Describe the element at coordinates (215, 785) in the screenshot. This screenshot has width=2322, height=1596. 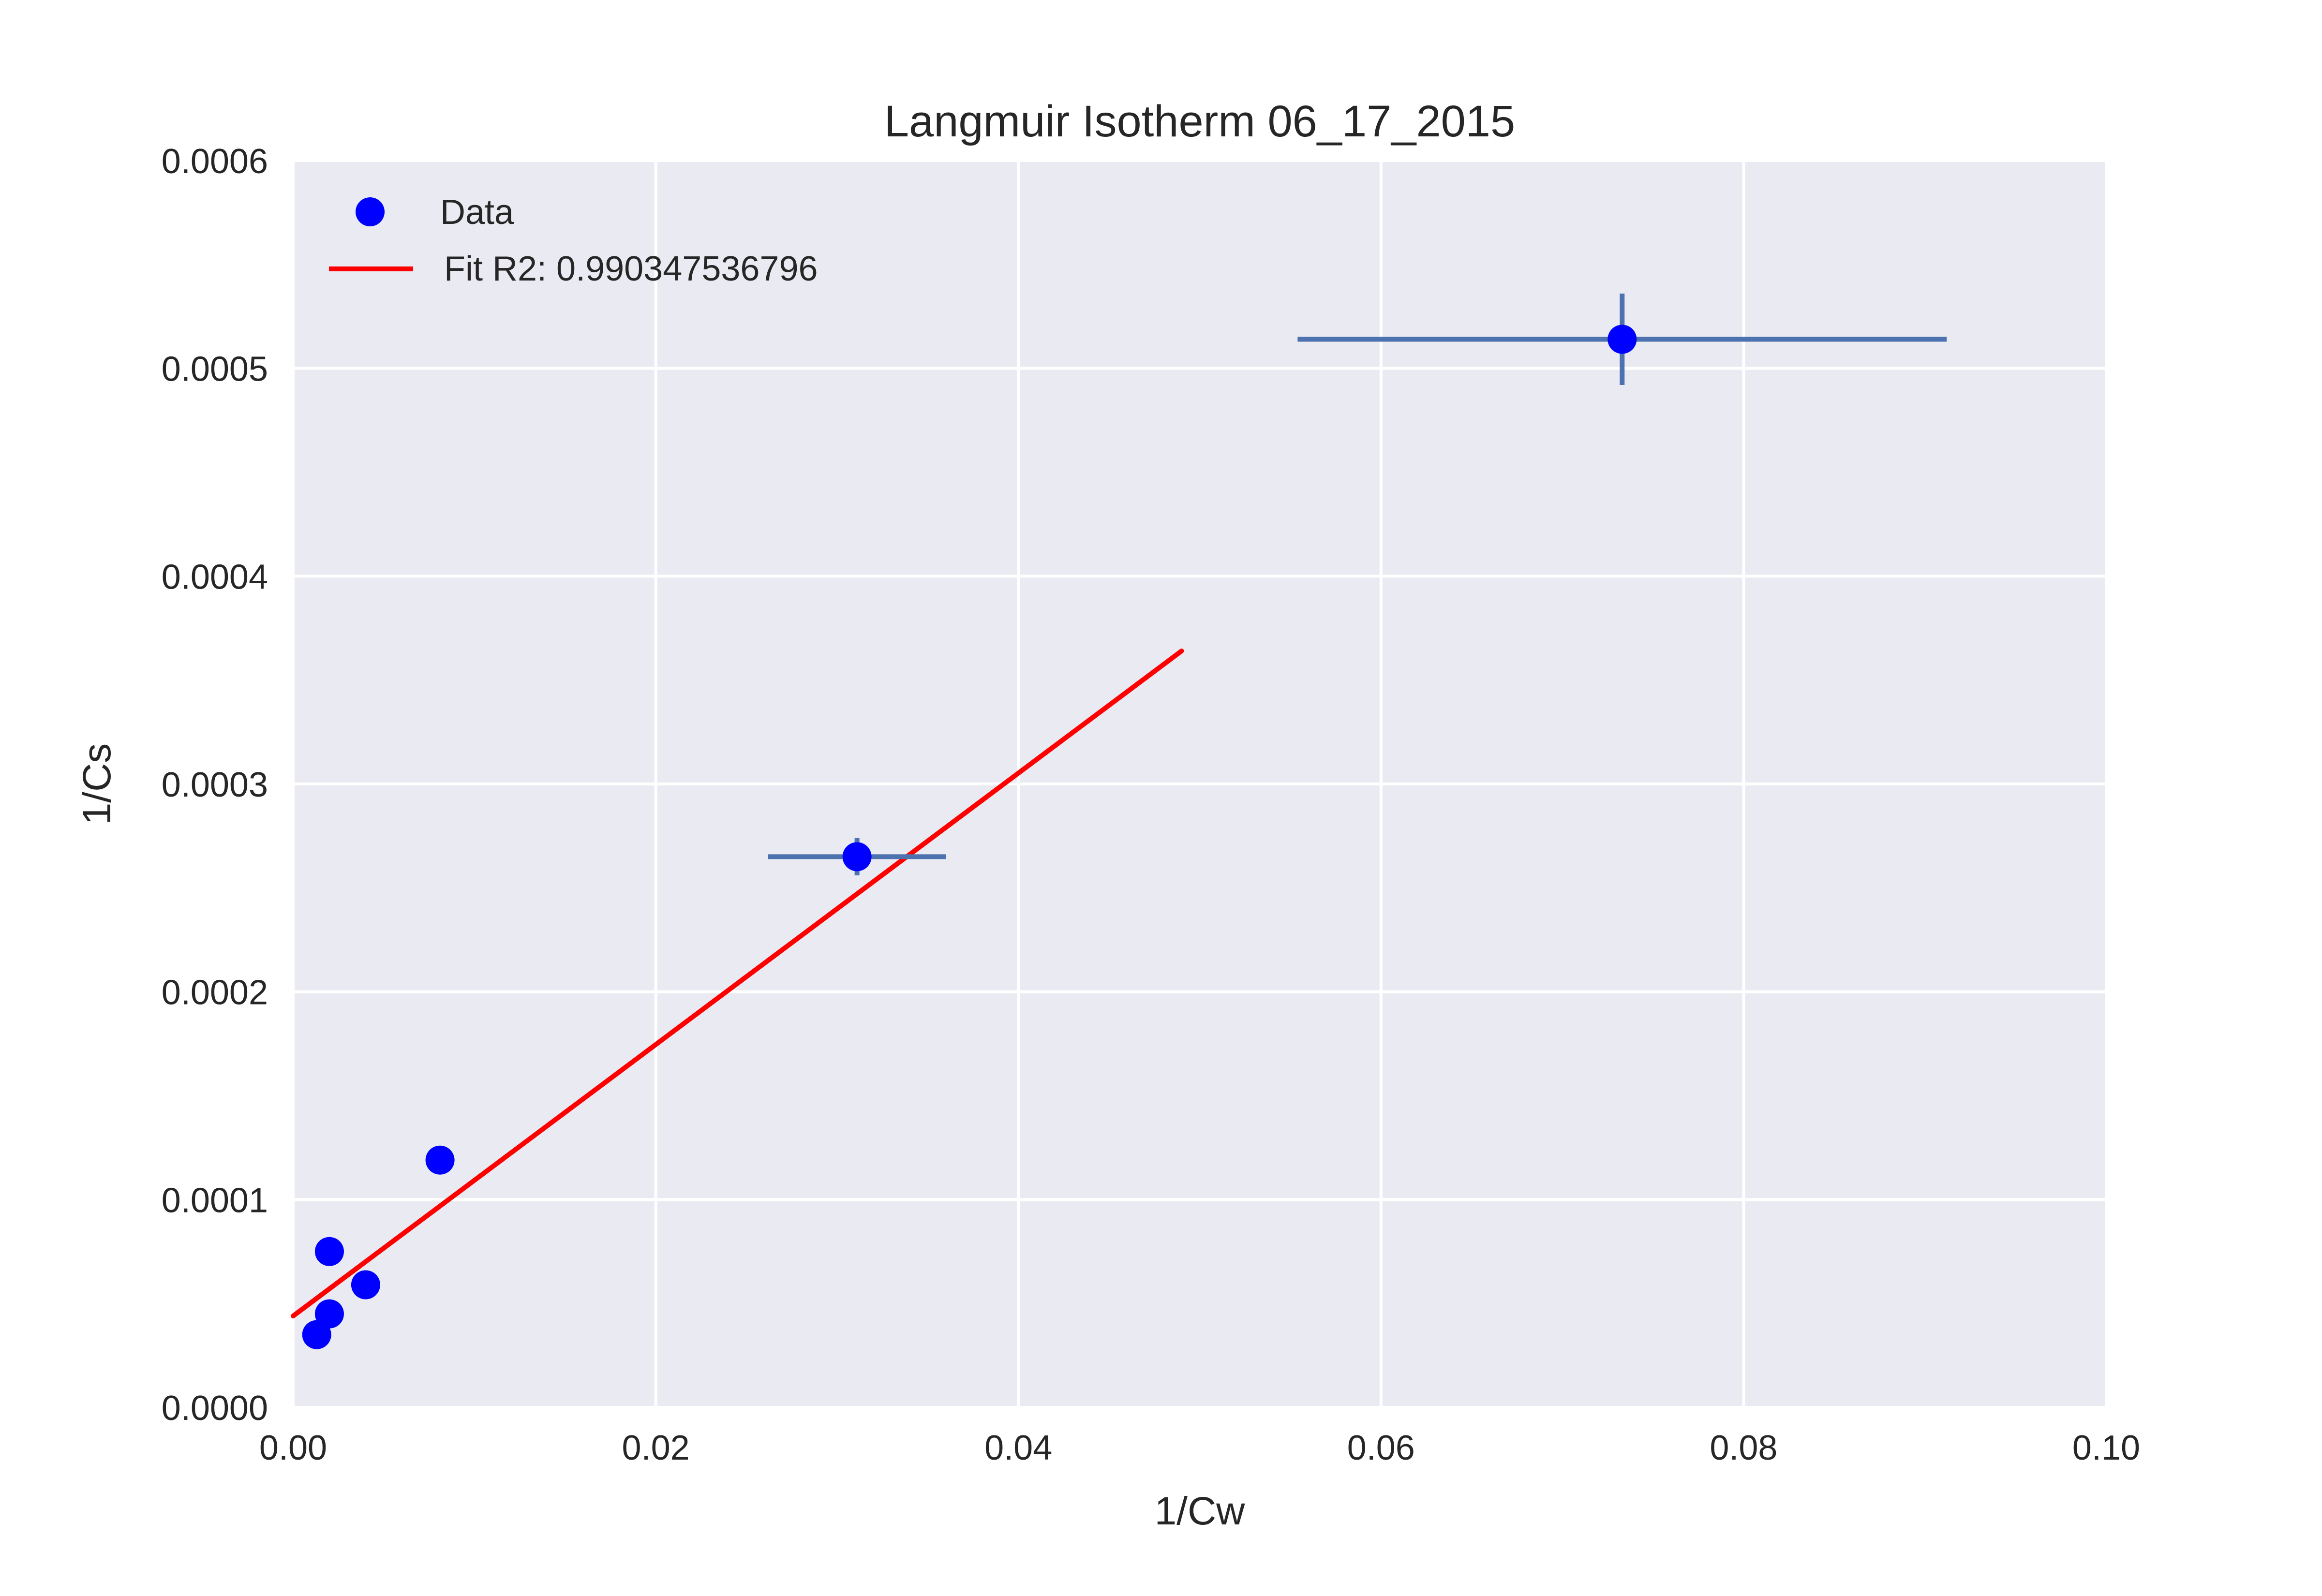
I see `y-tick-label: 0.0003` at that location.